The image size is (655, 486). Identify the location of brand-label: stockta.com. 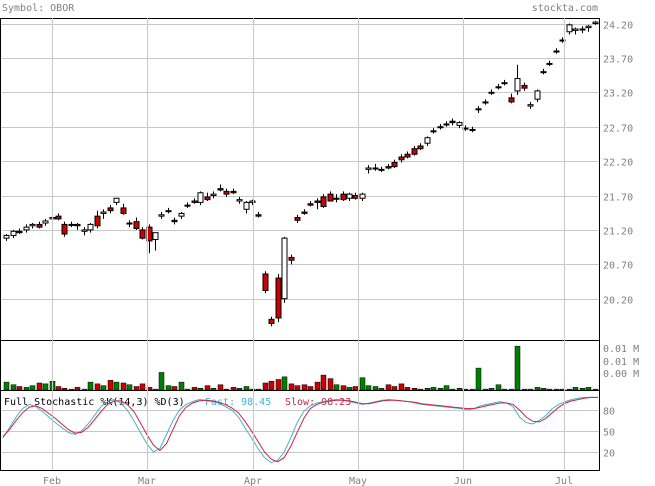
(565, 8).